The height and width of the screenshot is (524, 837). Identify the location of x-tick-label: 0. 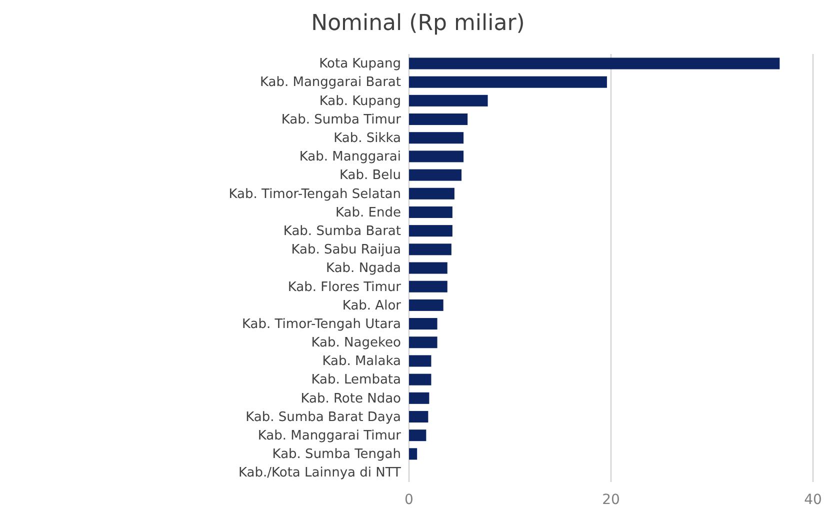
(409, 500).